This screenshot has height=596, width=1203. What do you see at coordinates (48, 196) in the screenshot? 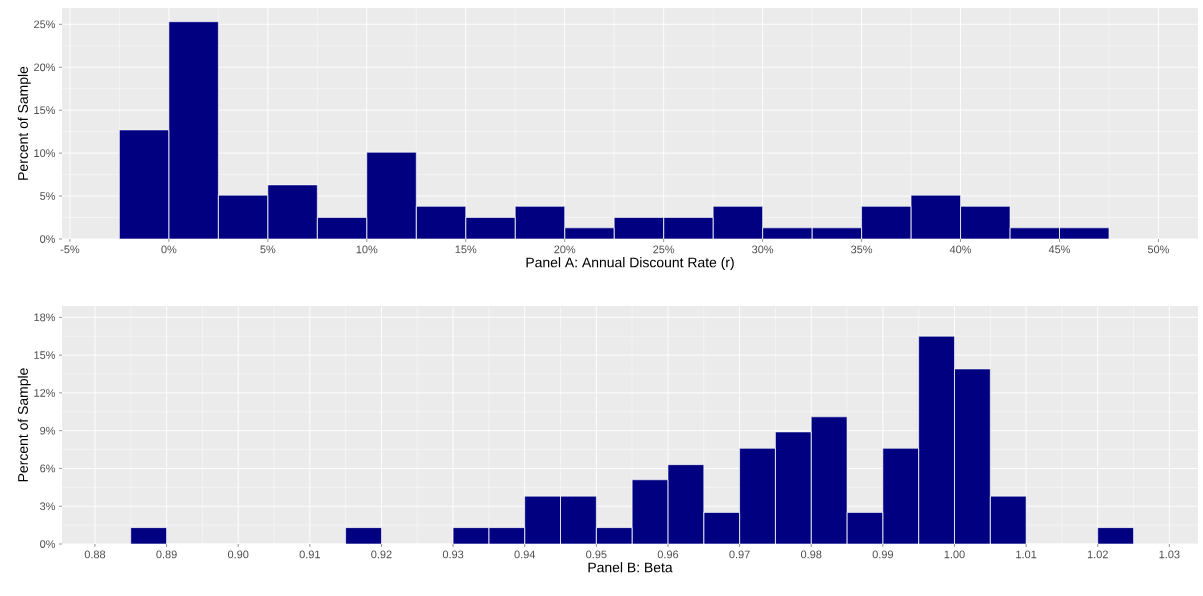
I see `y-tick-label: 5%` at bounding box center [48, 196].